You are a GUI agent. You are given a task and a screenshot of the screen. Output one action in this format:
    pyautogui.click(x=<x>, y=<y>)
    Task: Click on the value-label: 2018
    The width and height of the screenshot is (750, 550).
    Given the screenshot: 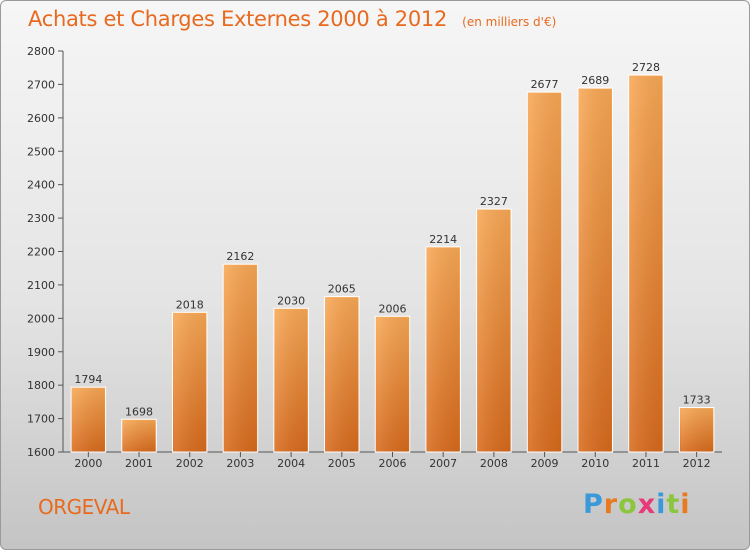 What is the action you would take?
    pyautogui.click(x=190, y=304)
    